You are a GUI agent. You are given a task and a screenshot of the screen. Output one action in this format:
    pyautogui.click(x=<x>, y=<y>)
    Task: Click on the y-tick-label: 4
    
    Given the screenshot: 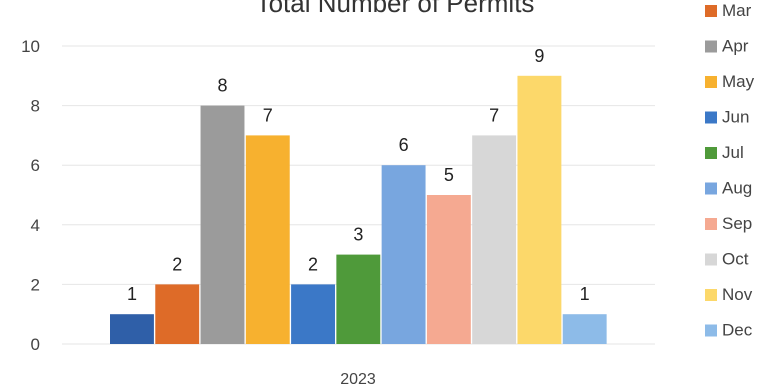 What is the action you would take?
    pyautogui.click(x=35, y=225)
    